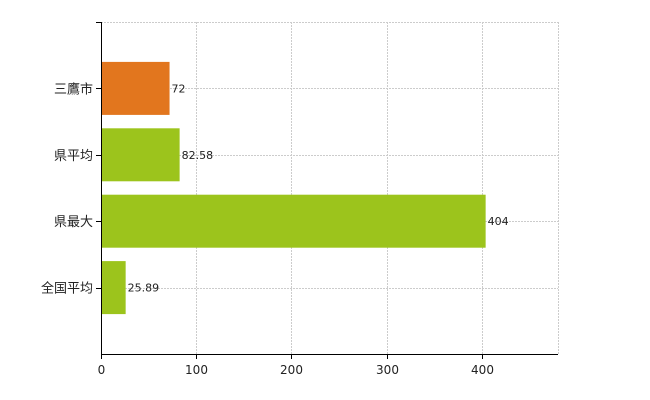 The width and height of the screenshot is (650, 400). What do you see at coordinates (291, 370) in the screenshot?
I see `x-tick-label: 200` at bounding box center [291, 370].